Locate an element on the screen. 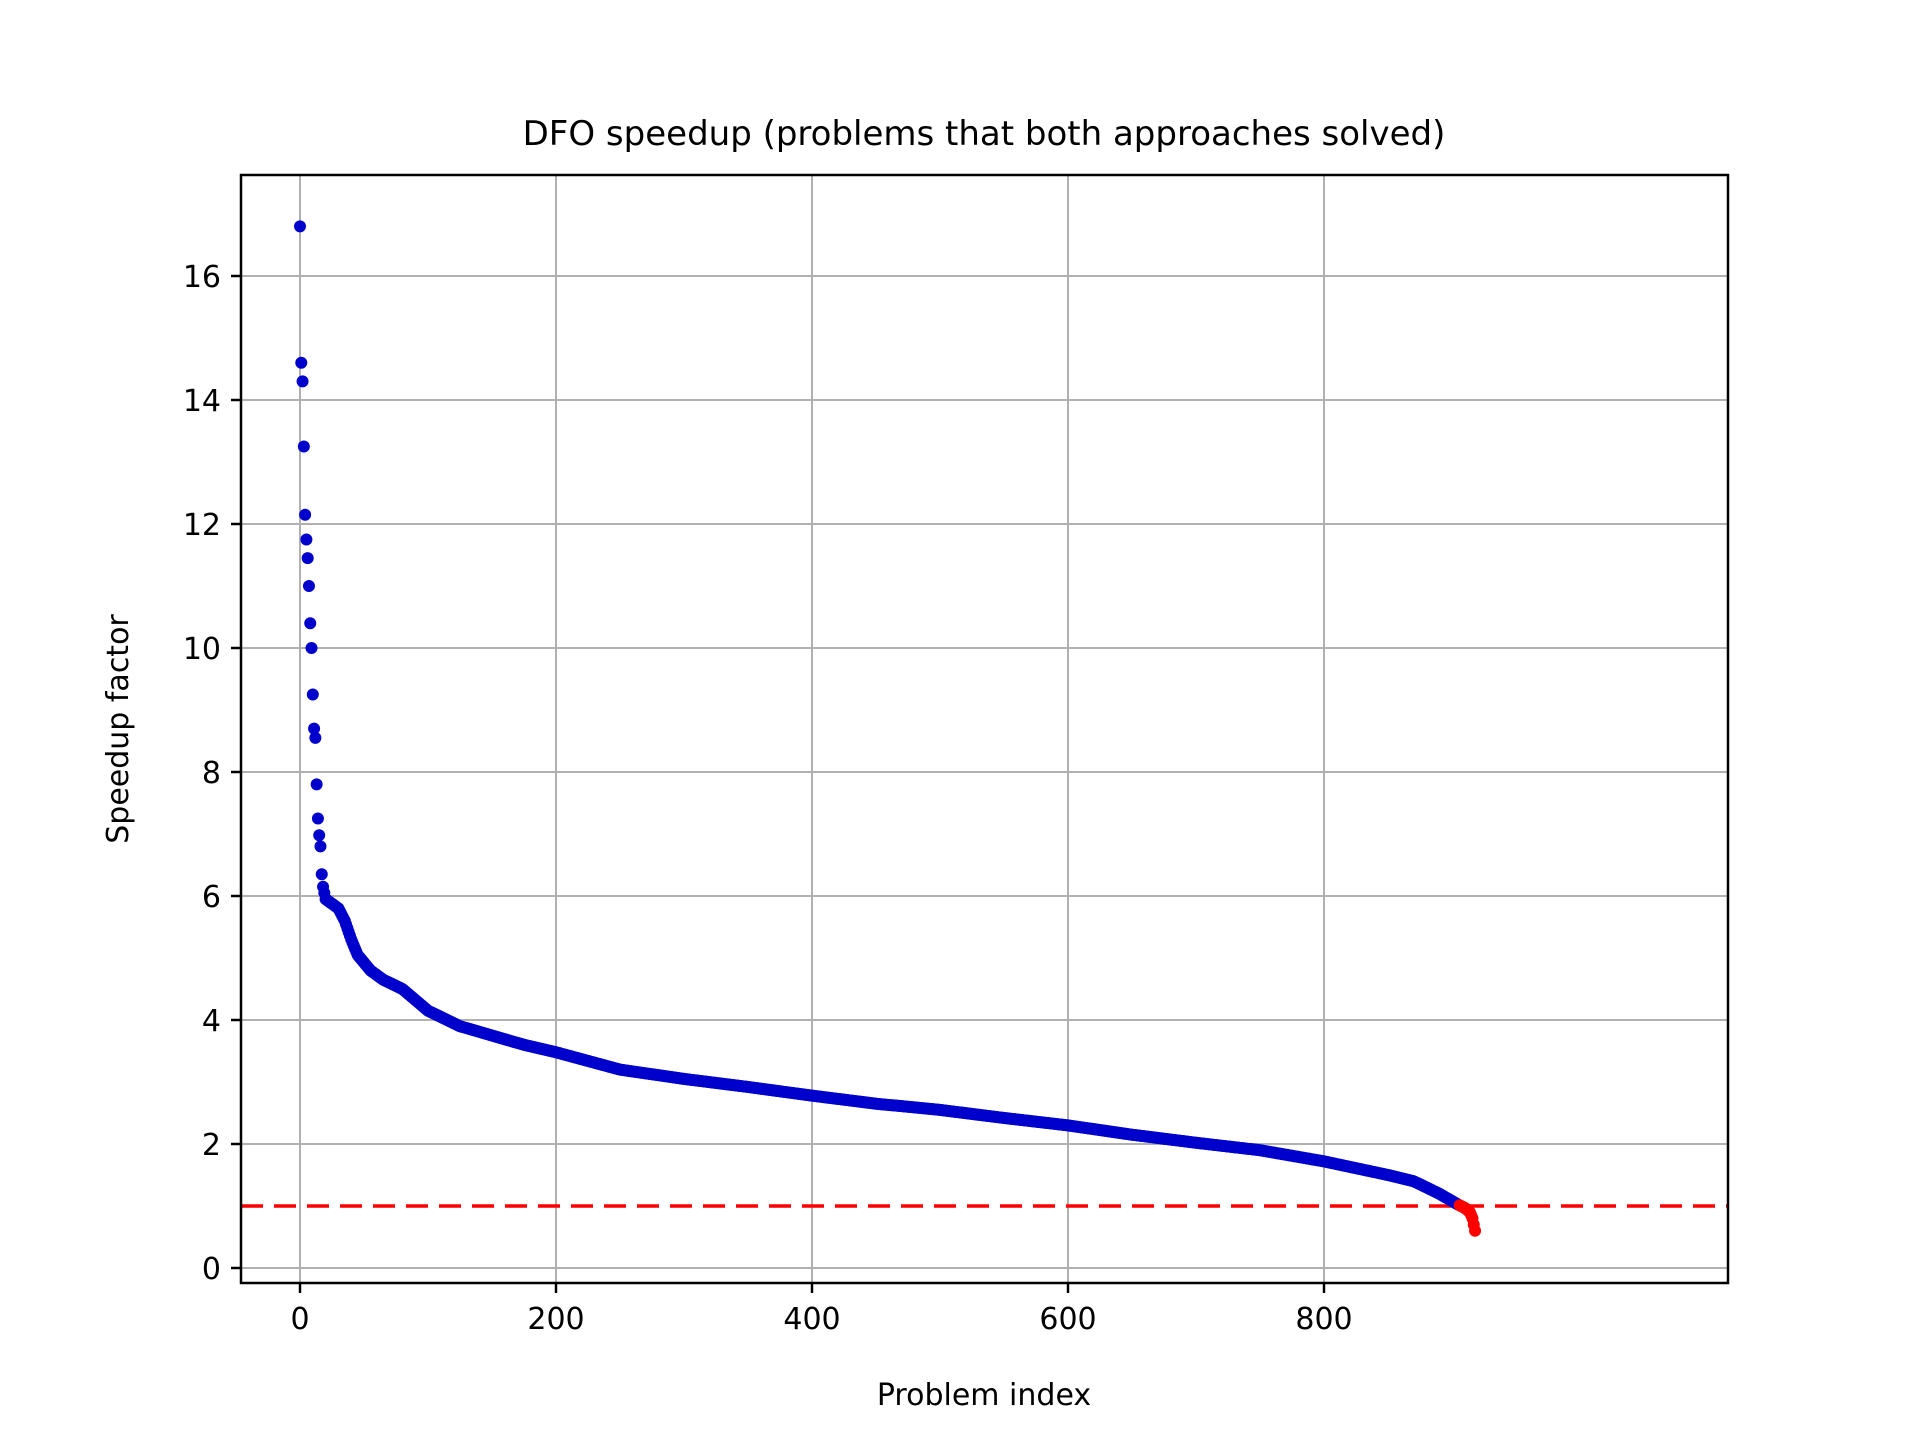  x-axis-ticks: 0 200 400 600 800 is located at coordinates (821, 1310).